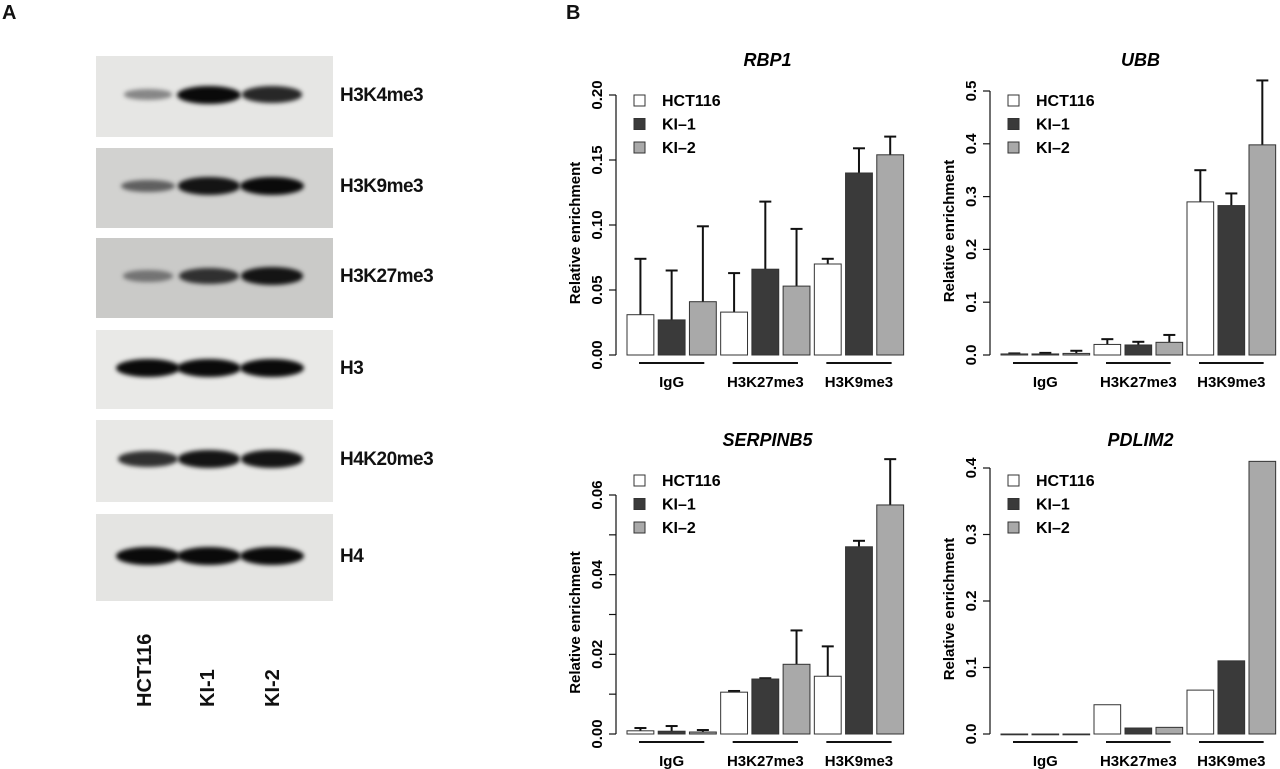 The width and height of the screenshot is (1280, 769). I want to click on y-tick-label: 0.02, so click(597, 654).